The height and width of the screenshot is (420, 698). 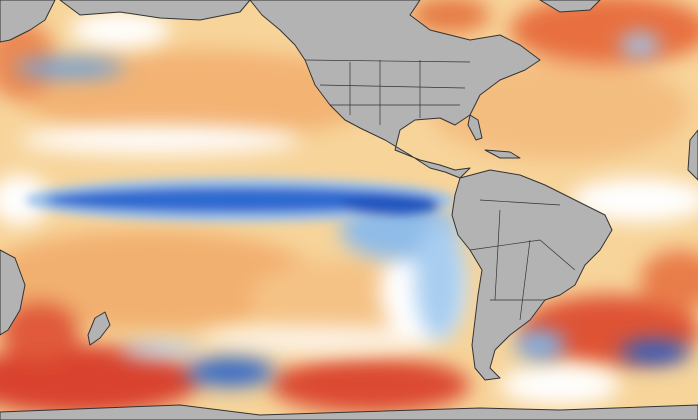 What do you see at coordinates (240, 200) in the screenshot?
I see `equatorial-cold-tongue` at bounding box center [240, 200].